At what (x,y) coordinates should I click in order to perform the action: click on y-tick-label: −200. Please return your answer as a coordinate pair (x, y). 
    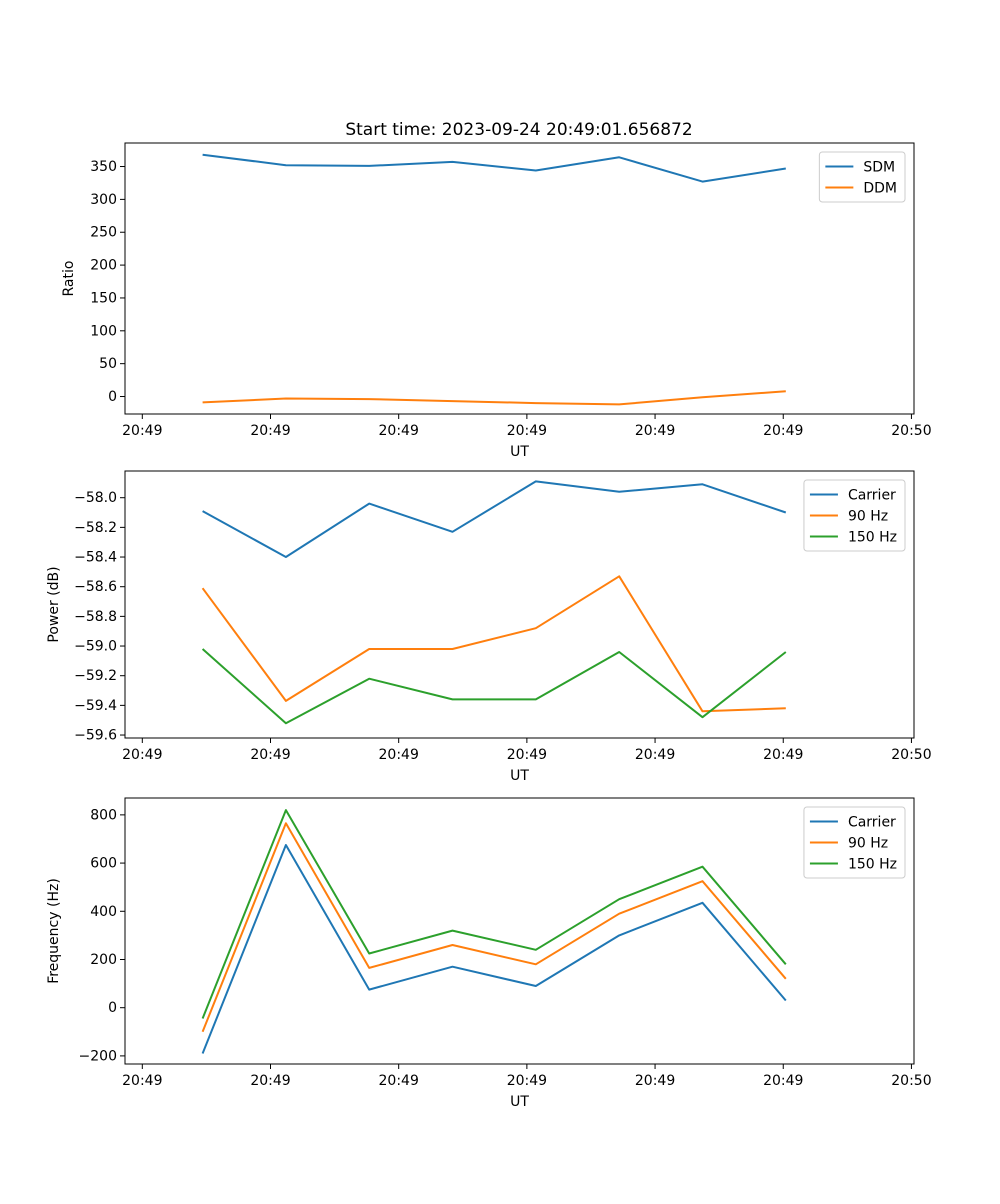
    Looking at the image, I should click on (98, 1056).